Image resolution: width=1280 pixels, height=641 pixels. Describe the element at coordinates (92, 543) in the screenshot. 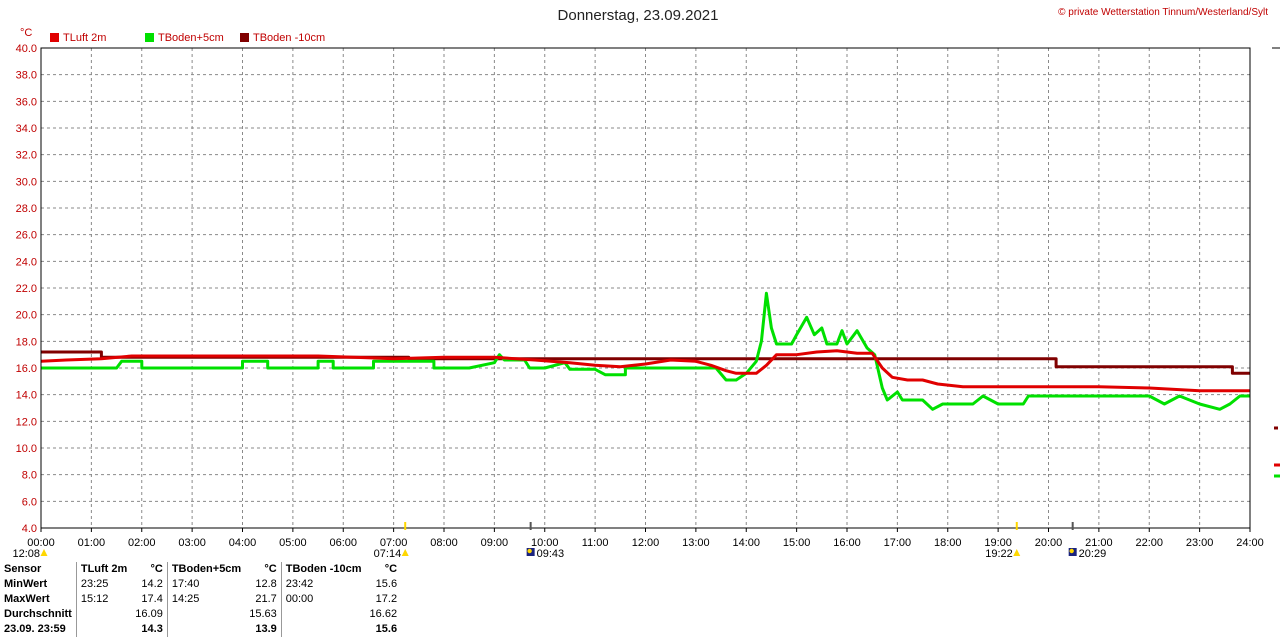

I see `x-tick-label: 01:00` at that location.